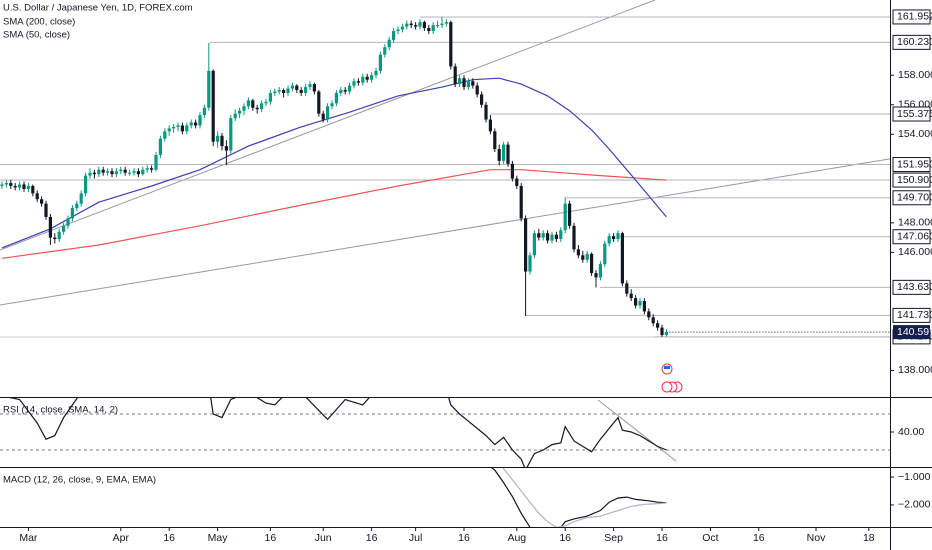 This screenshot has width=932, height=550. What do you see at coordinates (915, 223) in the screenshot?
I see `y-tick-label: 148.000` at bounding box center [915, 223].